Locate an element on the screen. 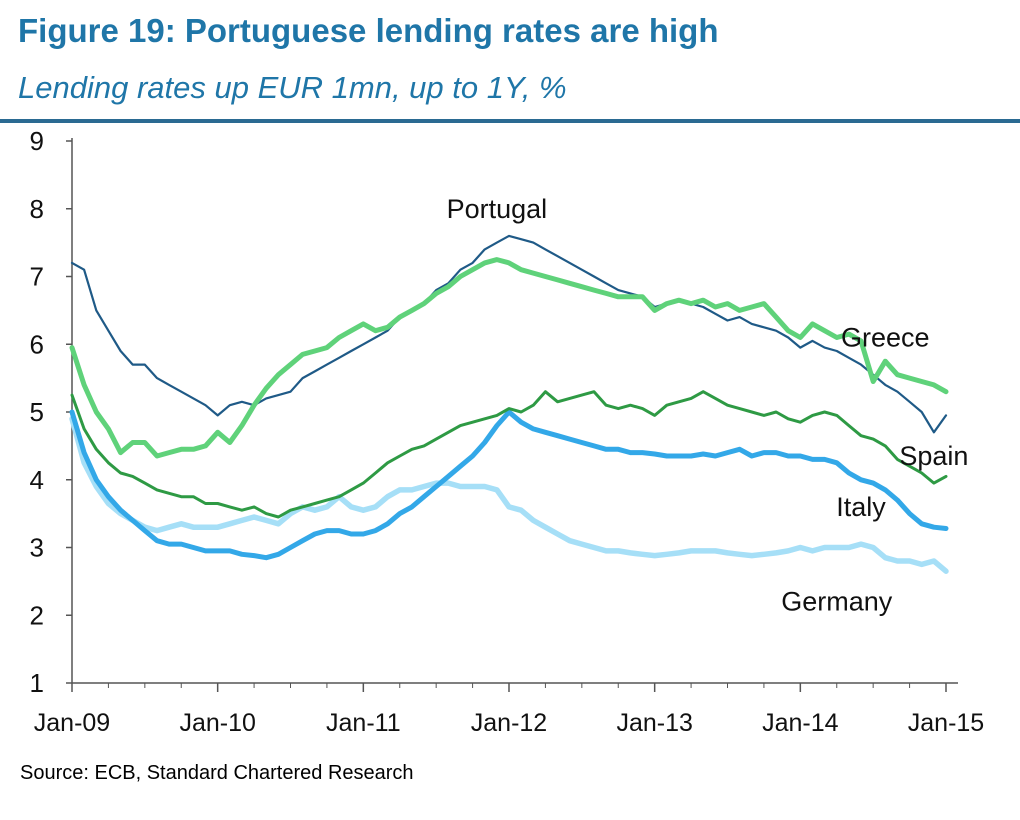  y-tick-label: 6 is located at coordinates (37, 344).